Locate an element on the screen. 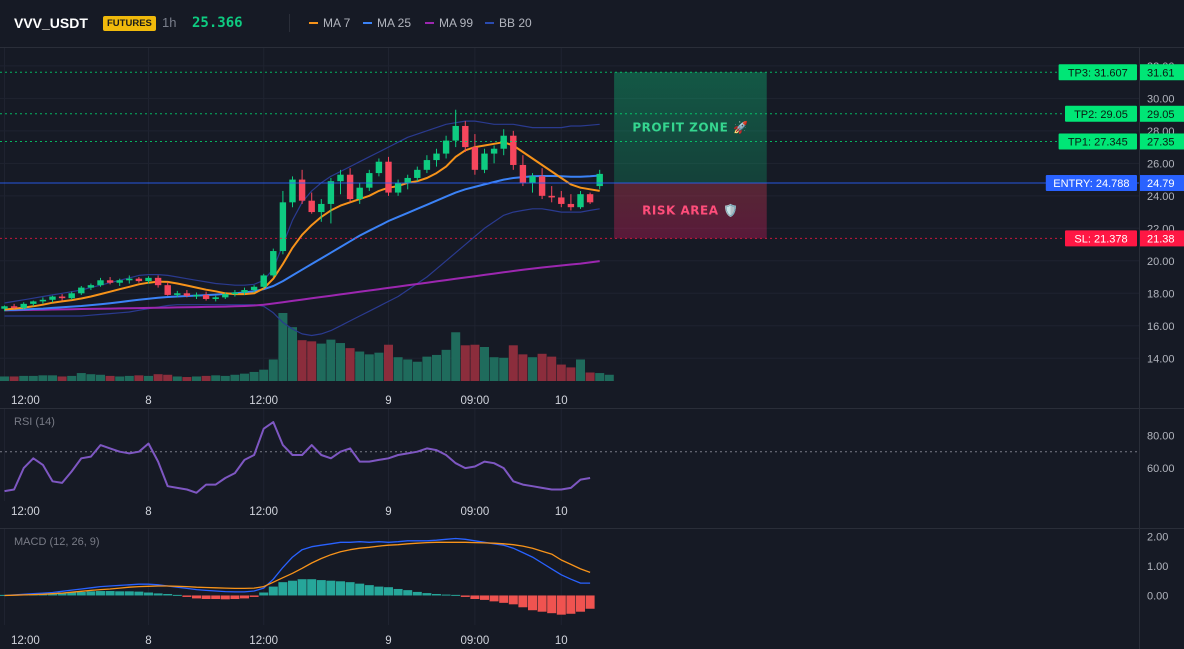 This screenshot has width=1184, height=649. tp2-level-tag is located at coordinates (1101, 113).